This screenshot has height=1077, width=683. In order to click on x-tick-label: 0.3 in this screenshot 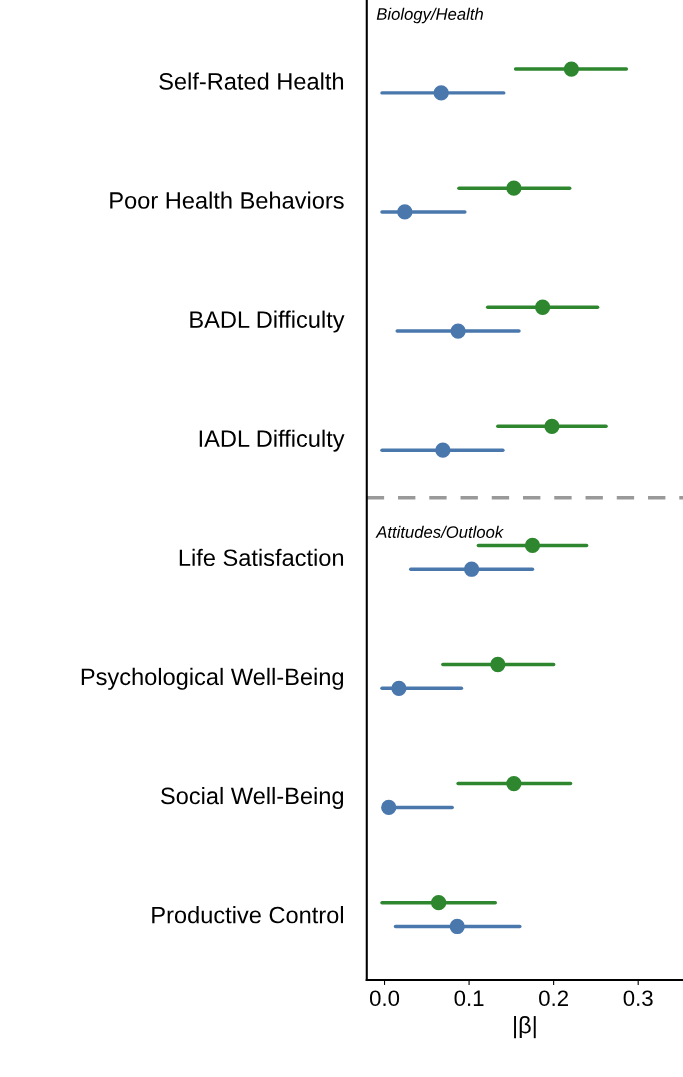, I will do `click(638, 998)`.